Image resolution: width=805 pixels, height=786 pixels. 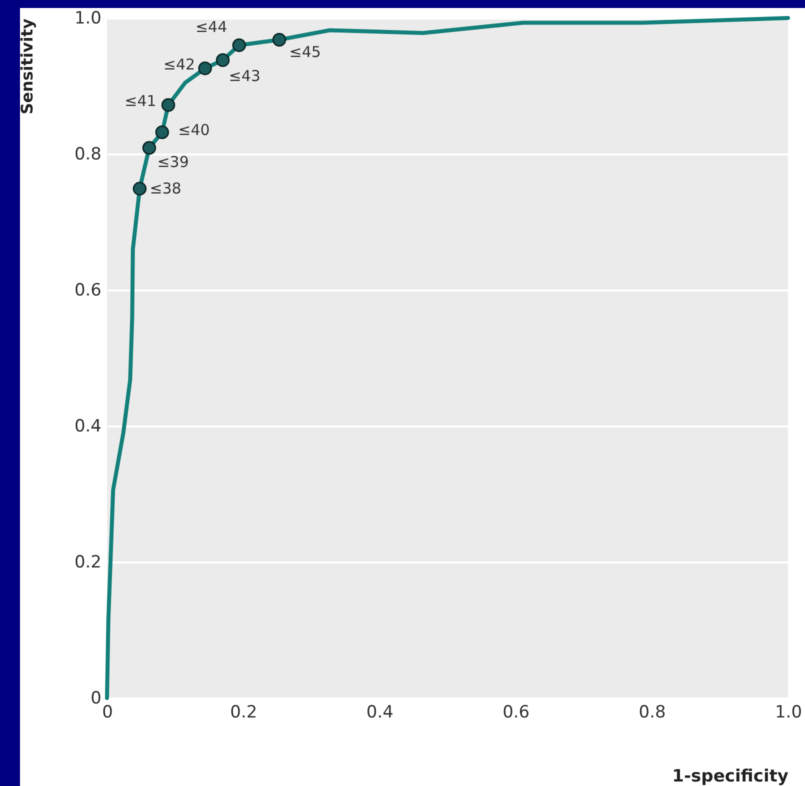 I want to click on y-axis-title: Sensitivity, so click(x=27, y=66).